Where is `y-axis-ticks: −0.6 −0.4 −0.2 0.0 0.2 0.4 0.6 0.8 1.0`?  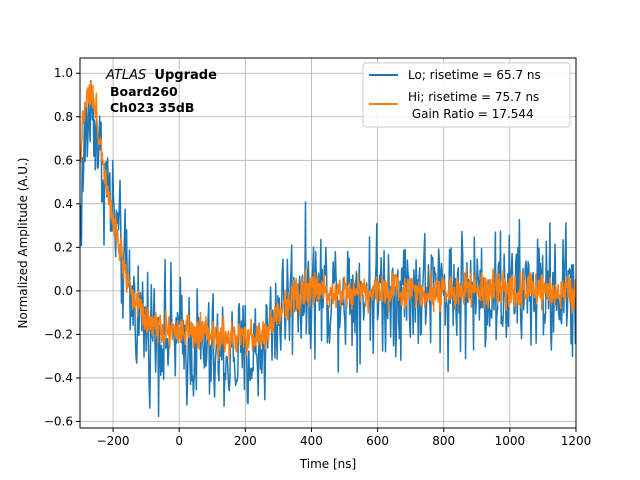
y-axis-ticks: −0.6 −0.4 −0.2 0.0 0.2 0.4 0.6 0.8 1.0 is located at coordinates (62, 247).